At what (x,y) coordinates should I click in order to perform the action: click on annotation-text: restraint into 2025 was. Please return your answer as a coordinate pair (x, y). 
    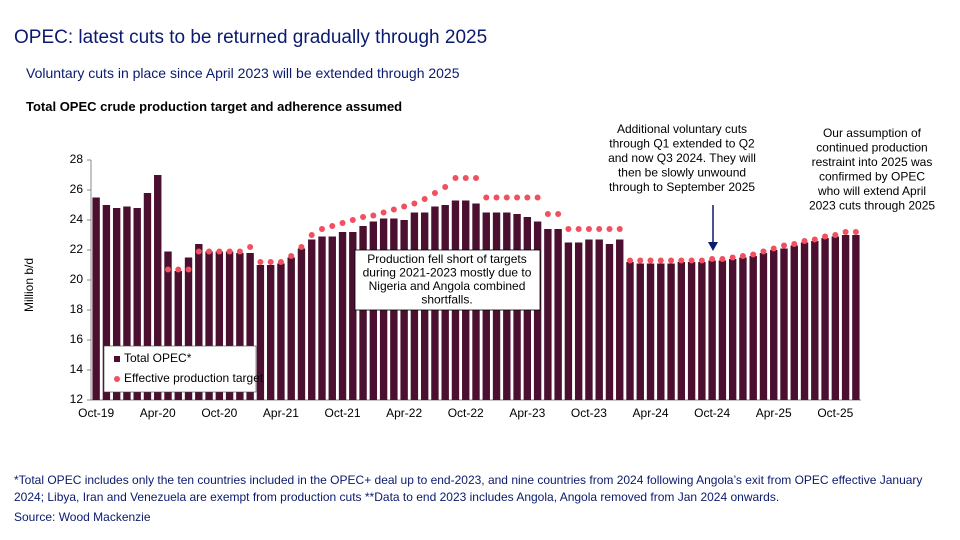
    Looking at the image, I should click on (872, 162).